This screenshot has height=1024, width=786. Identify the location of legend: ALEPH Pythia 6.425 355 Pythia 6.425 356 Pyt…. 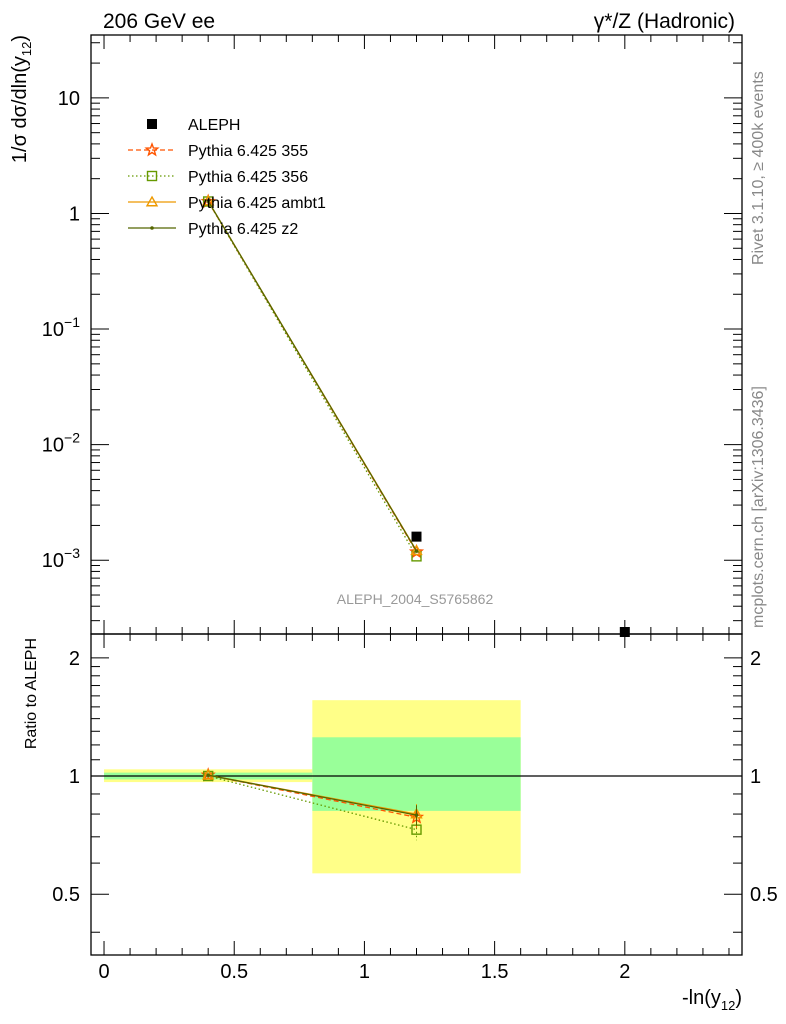
(227, 177).